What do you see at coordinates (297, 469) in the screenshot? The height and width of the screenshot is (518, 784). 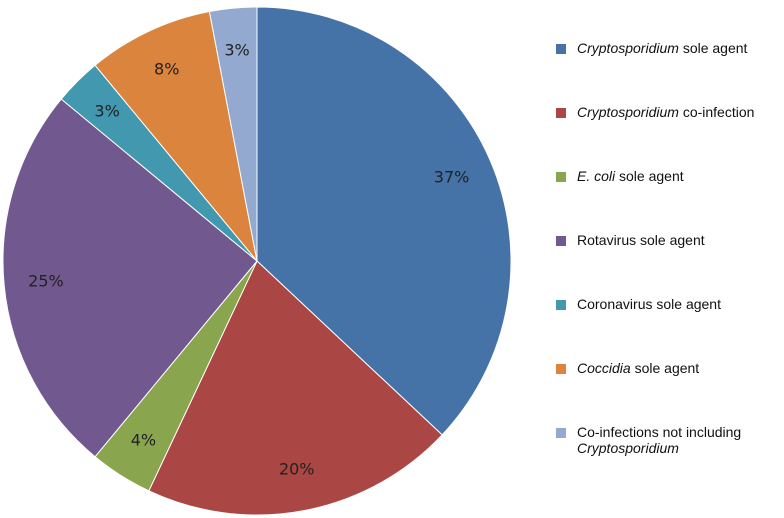 I see `slice-label-1: 20%` at bounding box center [297, 469].